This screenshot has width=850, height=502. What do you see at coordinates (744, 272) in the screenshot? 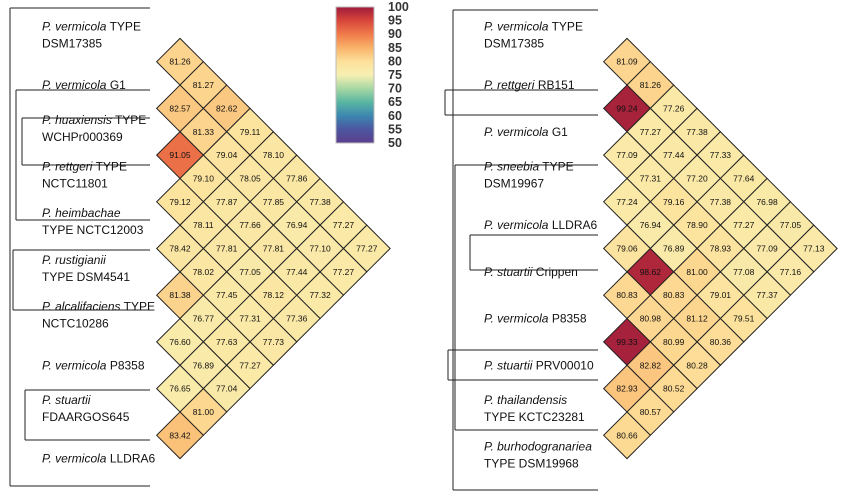
I see `cell-value: 77.08` at bounding box center [744, 272].